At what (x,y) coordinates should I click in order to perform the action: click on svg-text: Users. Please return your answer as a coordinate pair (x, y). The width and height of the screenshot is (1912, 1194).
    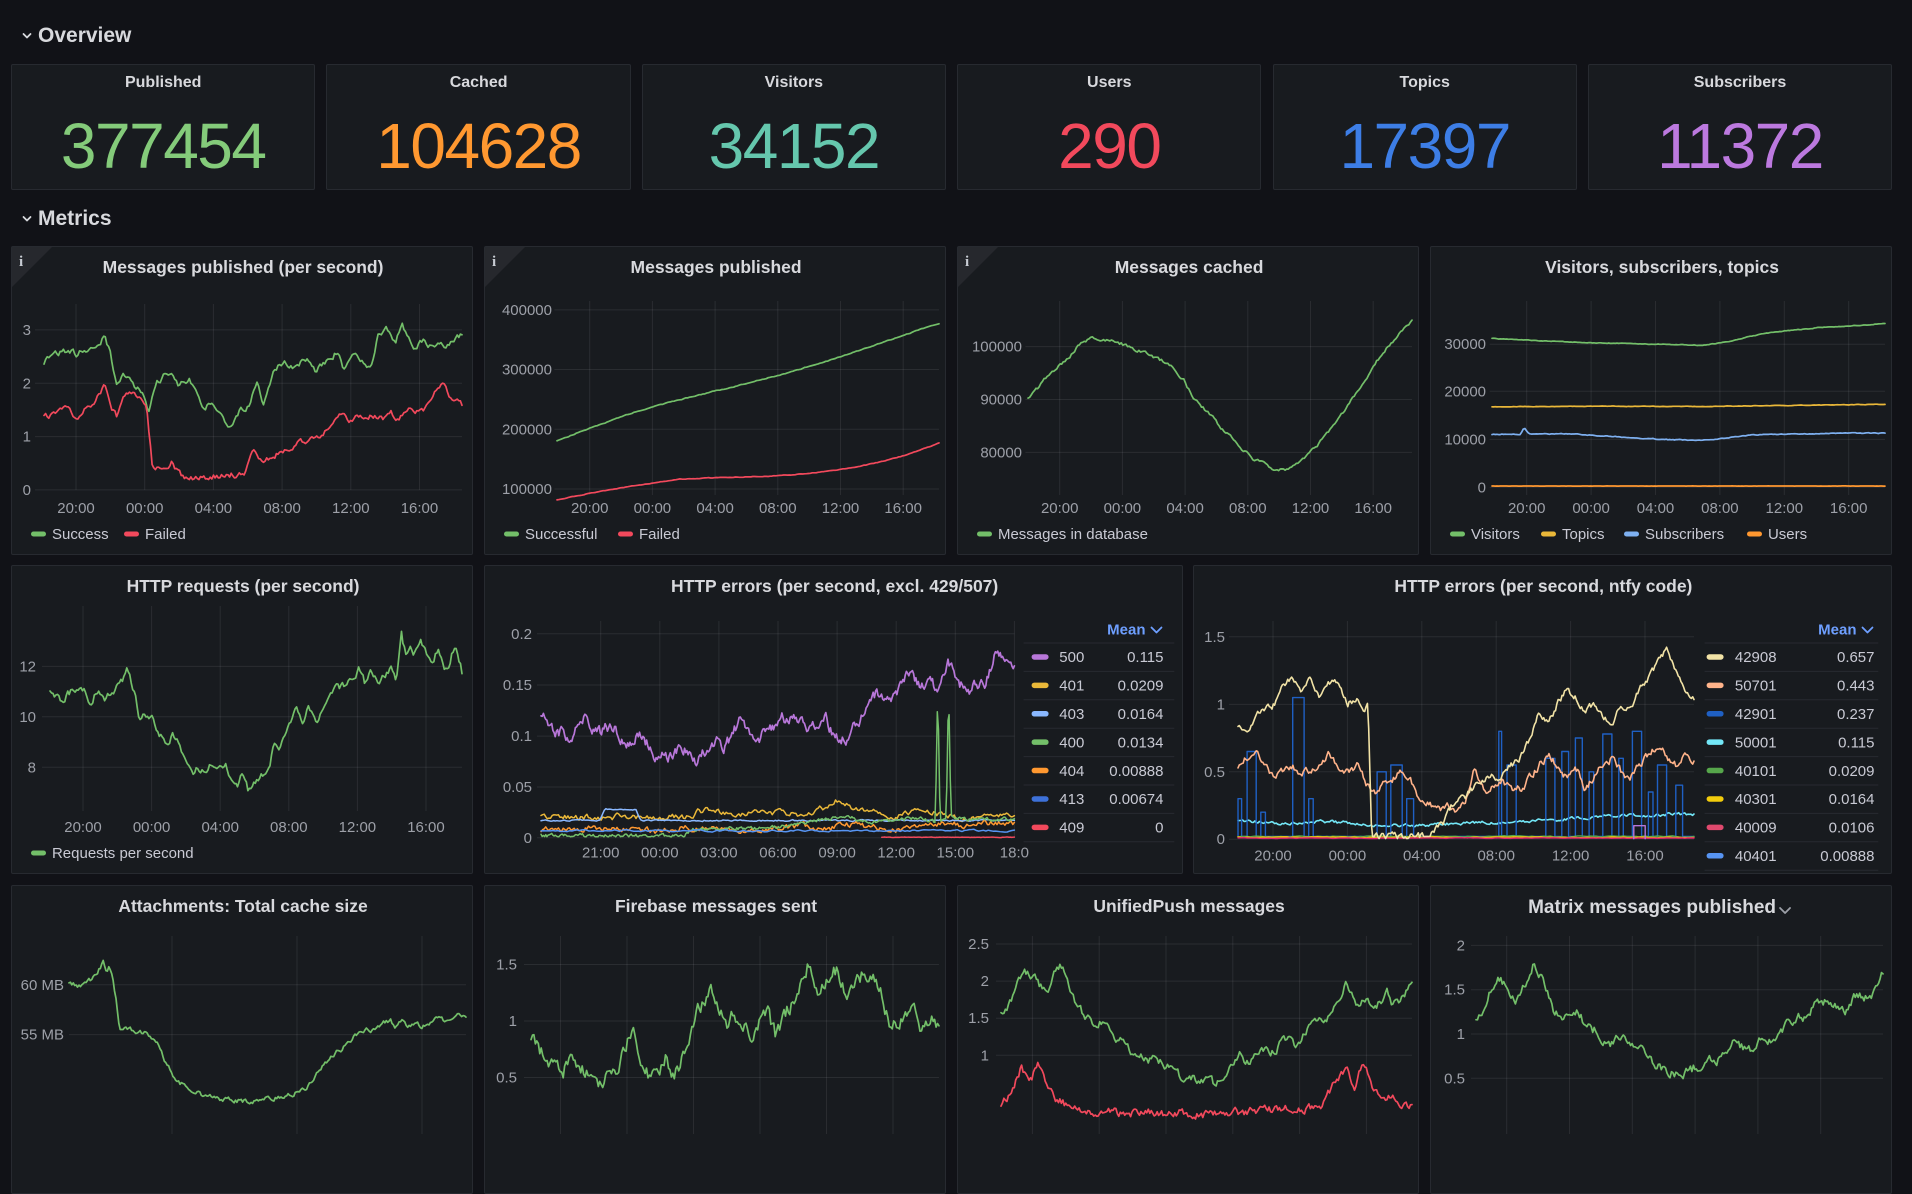
    Looking at the image, I should click on (1787, 534).